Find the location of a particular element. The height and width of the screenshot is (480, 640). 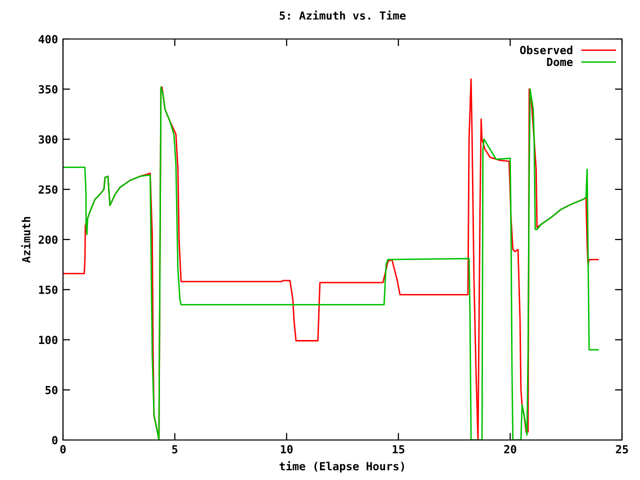

y-tick-label: 150 is located at coordinates (48, 290).